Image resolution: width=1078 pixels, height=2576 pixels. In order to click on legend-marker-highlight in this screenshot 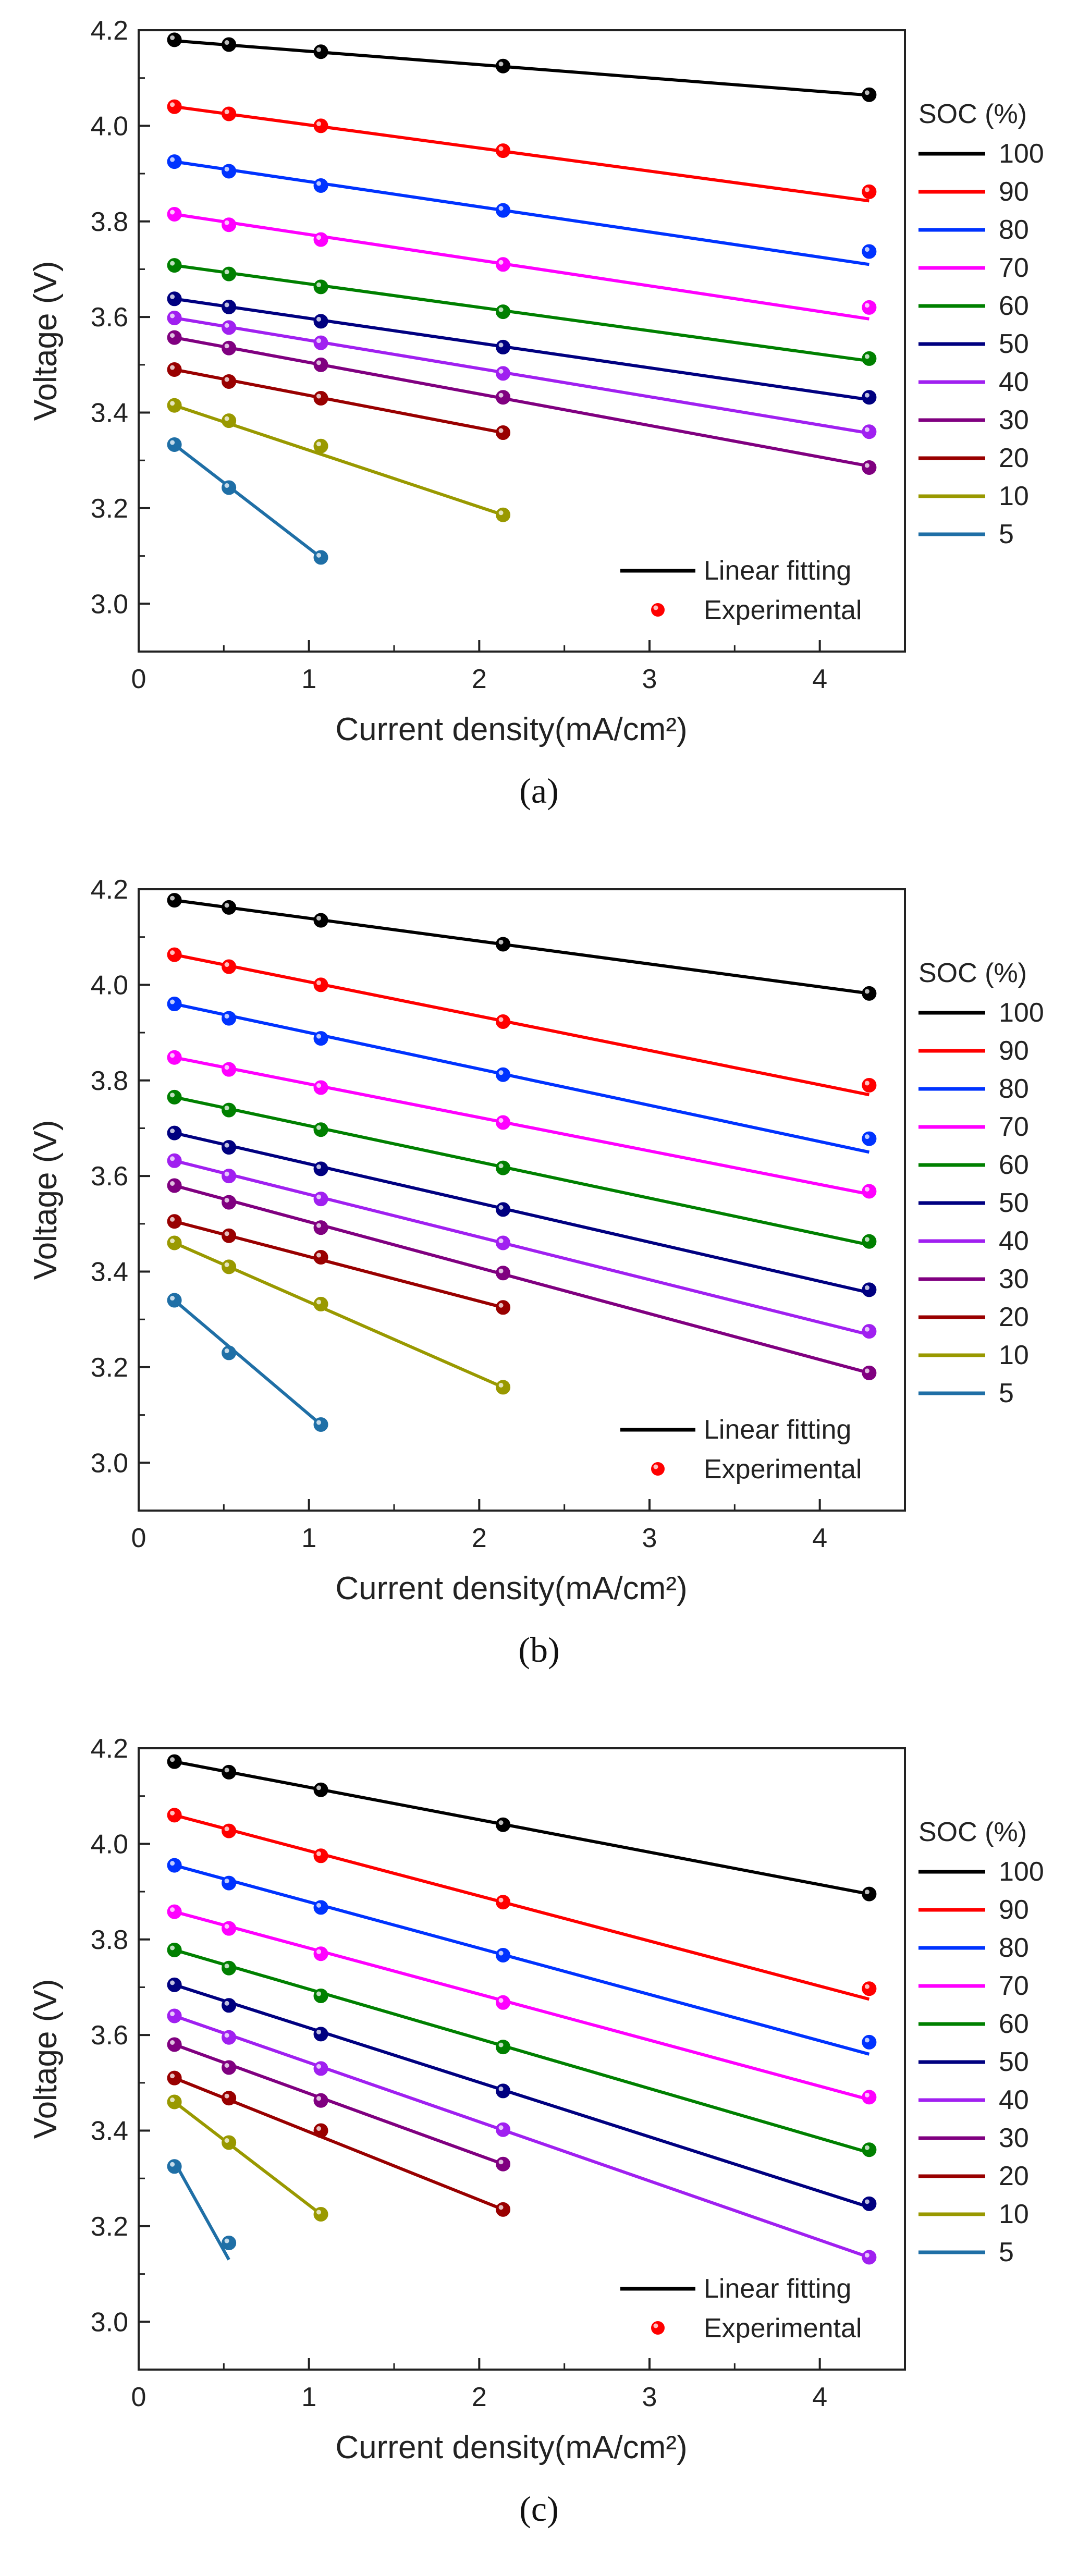, I will do `click(655, 1466)`.